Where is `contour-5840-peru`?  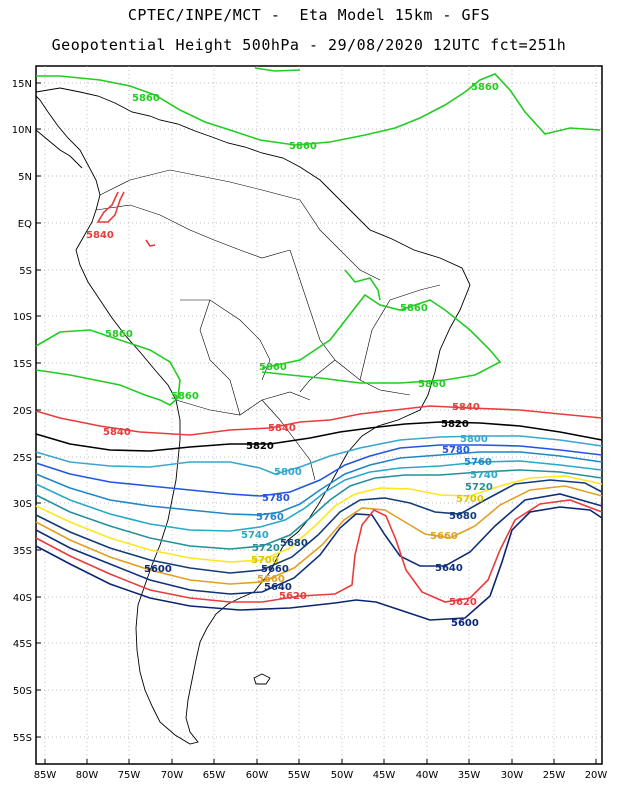 contour-5840-peru is located at coordinates (150, 243).